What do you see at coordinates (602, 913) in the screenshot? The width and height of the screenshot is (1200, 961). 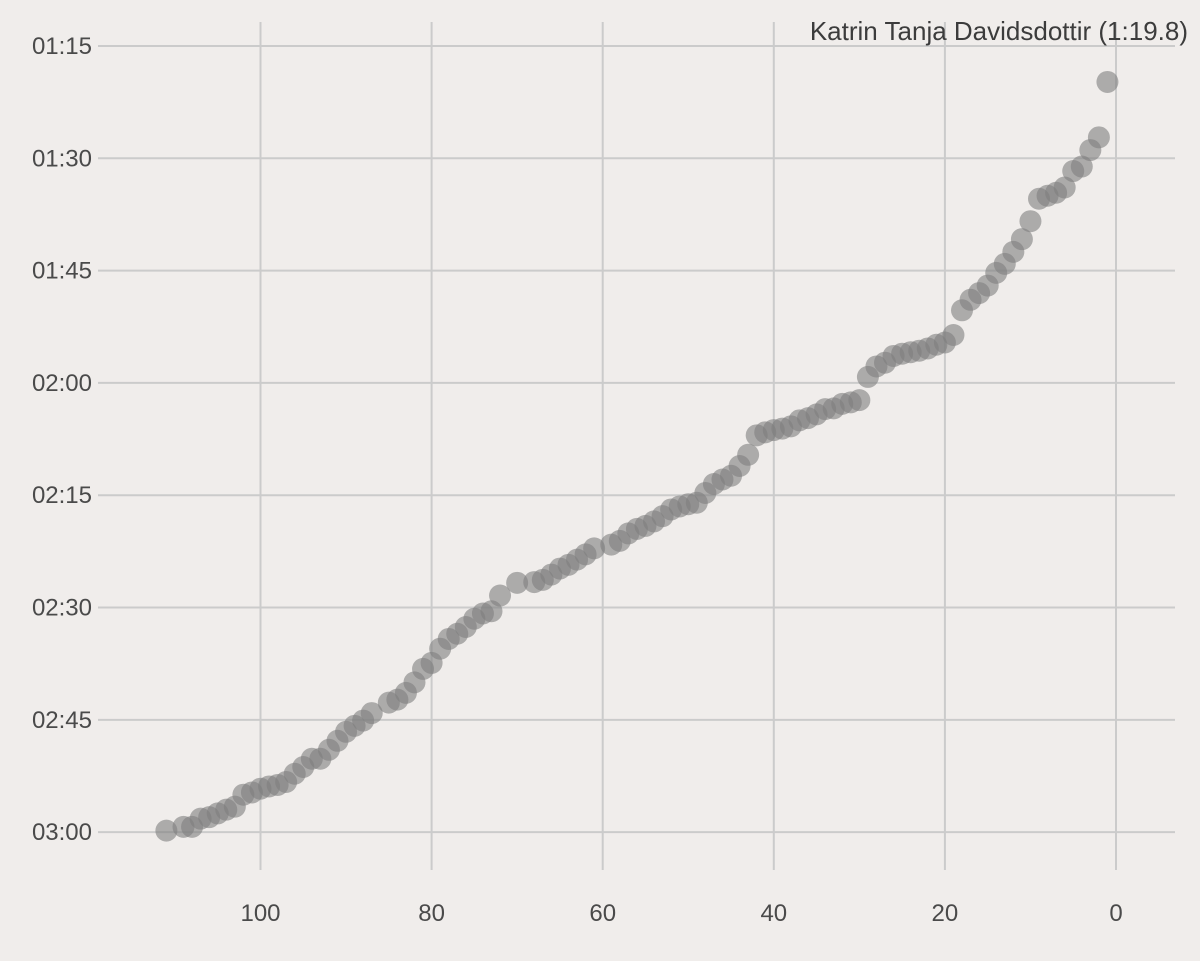 I see `x-tick-label: 60` at bounding box center [602, 913].